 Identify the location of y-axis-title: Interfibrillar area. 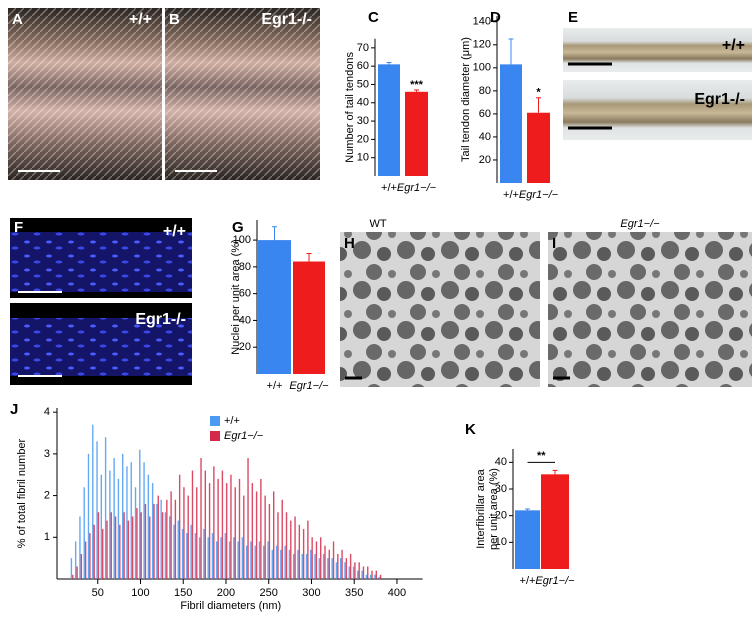
(481, 508).